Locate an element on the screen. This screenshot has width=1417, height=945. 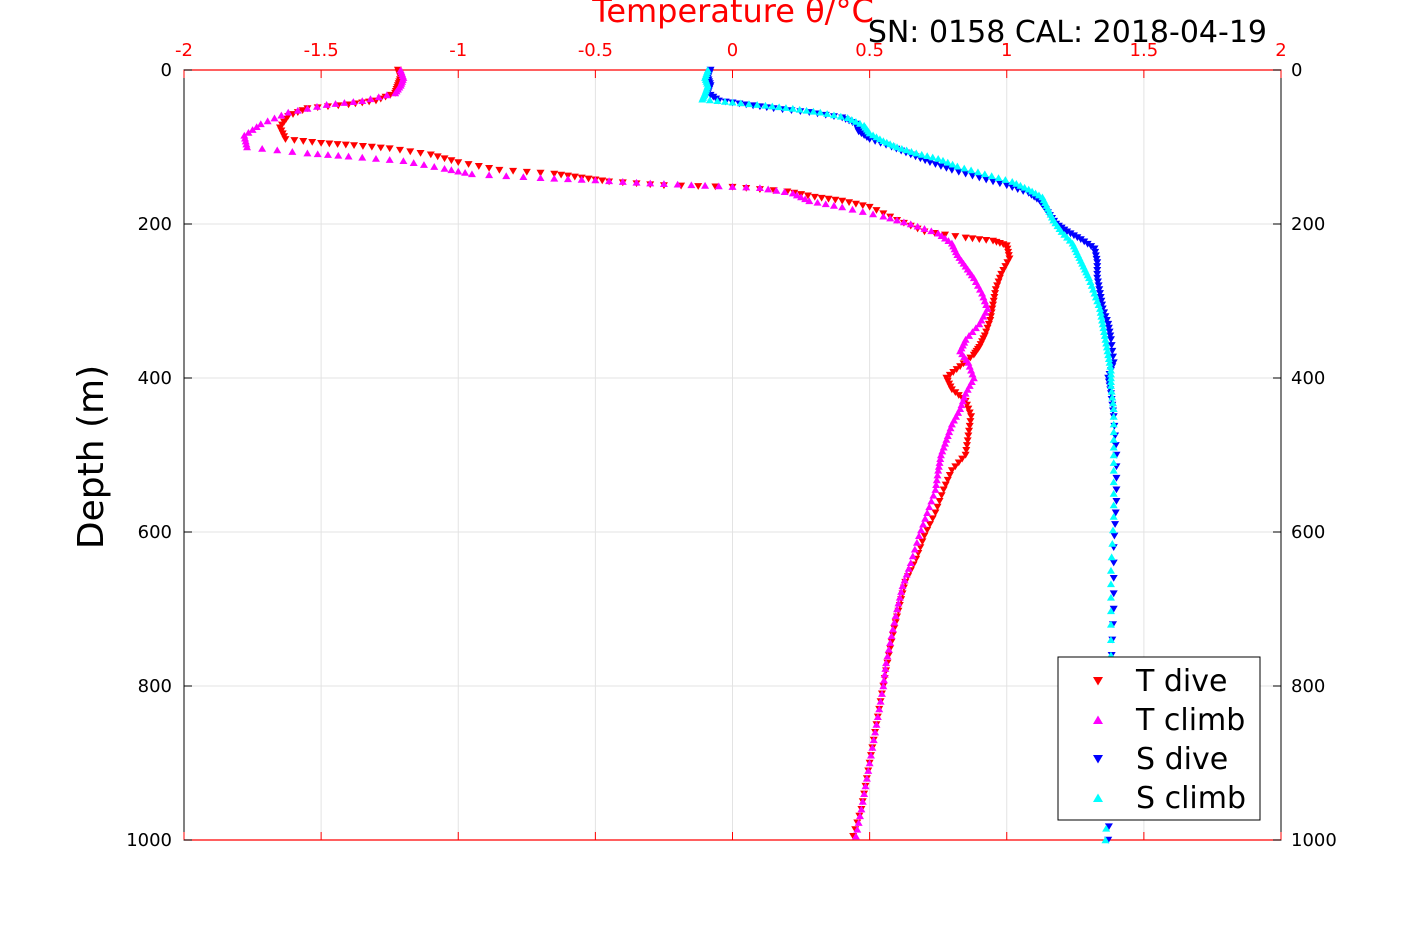
y-tick-label-right: 0 is located at coordinates (1296, 70).